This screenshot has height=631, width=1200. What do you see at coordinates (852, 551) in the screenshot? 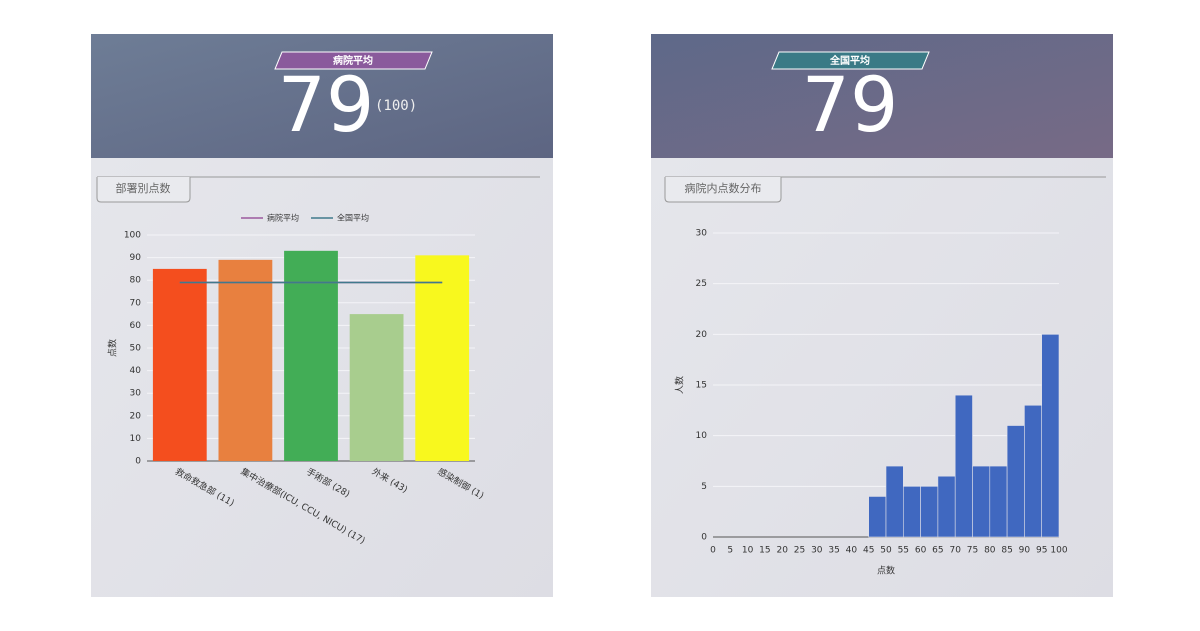
I see `x-tick-label: 40` at bounding box center [852, 551].